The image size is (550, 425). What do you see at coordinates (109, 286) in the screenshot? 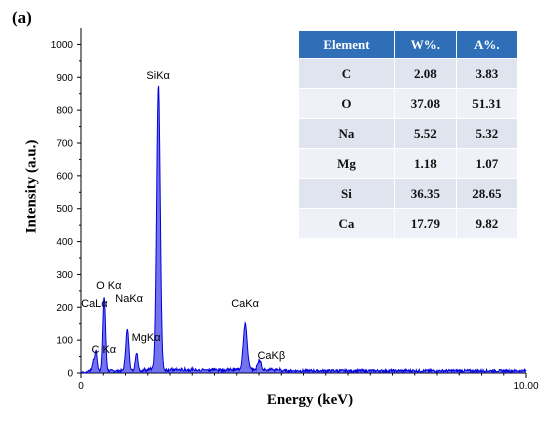
I see `peak-label: O Kα` at bounding box center [109, 286].